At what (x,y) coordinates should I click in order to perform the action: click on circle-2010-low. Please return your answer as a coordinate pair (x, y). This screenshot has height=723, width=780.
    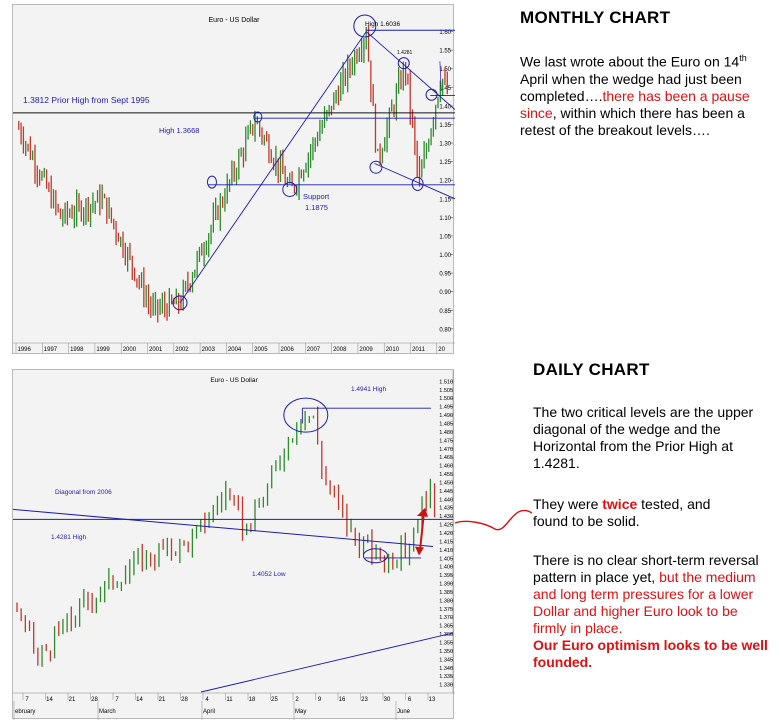
    Looking at the image, I should click on (417, 183).